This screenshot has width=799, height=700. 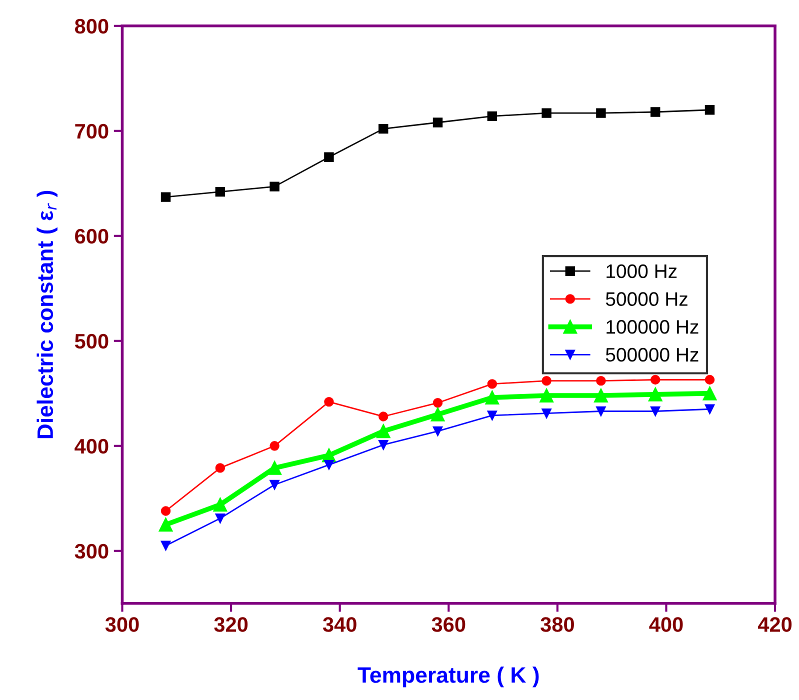 What do you see at coordinates (339, 624) in the screenshot?
I see `x-tick-label: 340` at bounding box center [339, 624].